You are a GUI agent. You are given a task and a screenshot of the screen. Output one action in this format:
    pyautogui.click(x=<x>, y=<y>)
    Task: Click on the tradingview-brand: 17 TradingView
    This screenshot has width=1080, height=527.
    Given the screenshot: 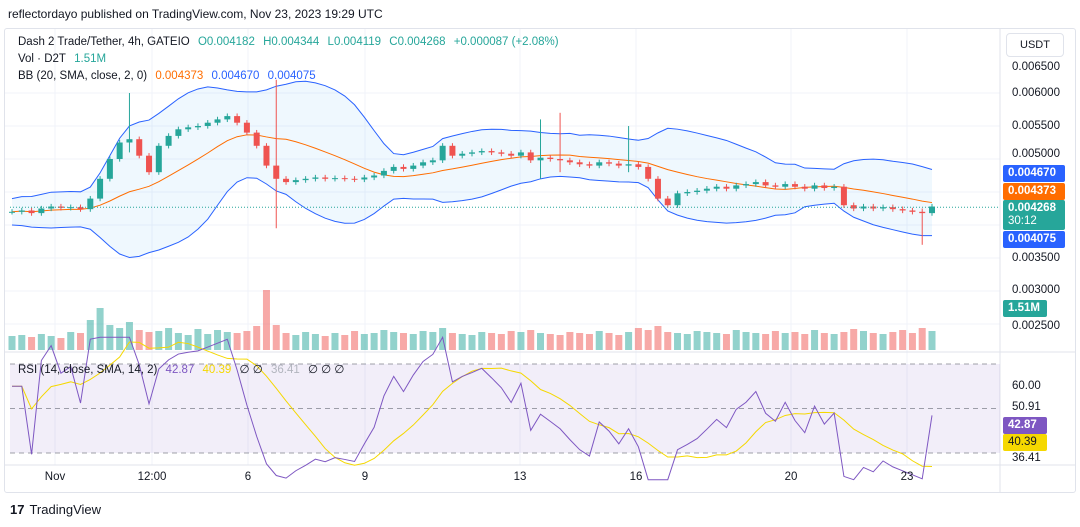 What is the action you would take?
    pyautogui.click(x=55, y=509)
    